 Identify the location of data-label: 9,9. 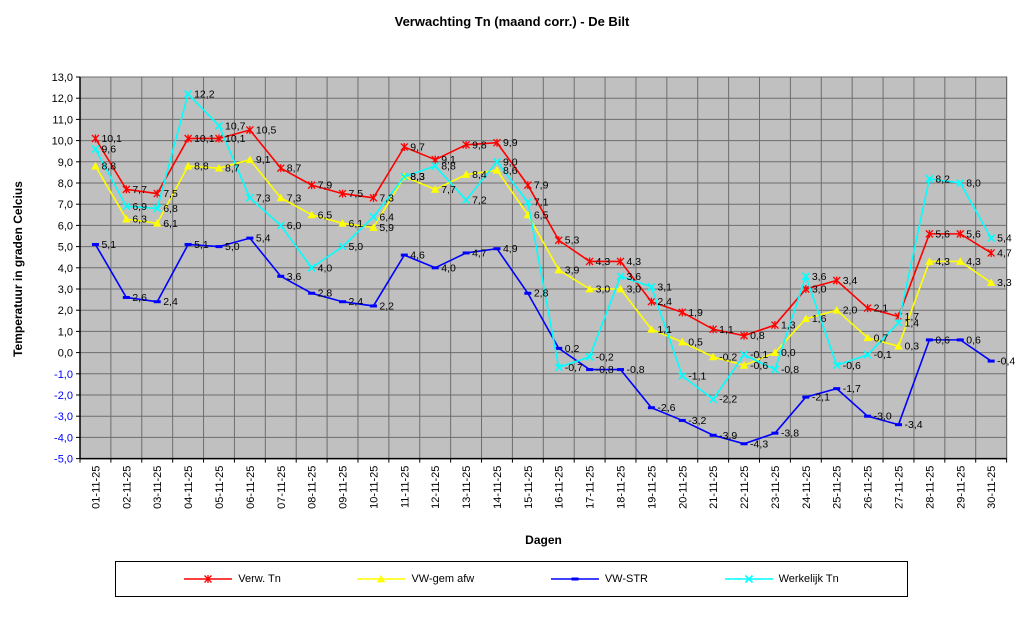
(510, 143).